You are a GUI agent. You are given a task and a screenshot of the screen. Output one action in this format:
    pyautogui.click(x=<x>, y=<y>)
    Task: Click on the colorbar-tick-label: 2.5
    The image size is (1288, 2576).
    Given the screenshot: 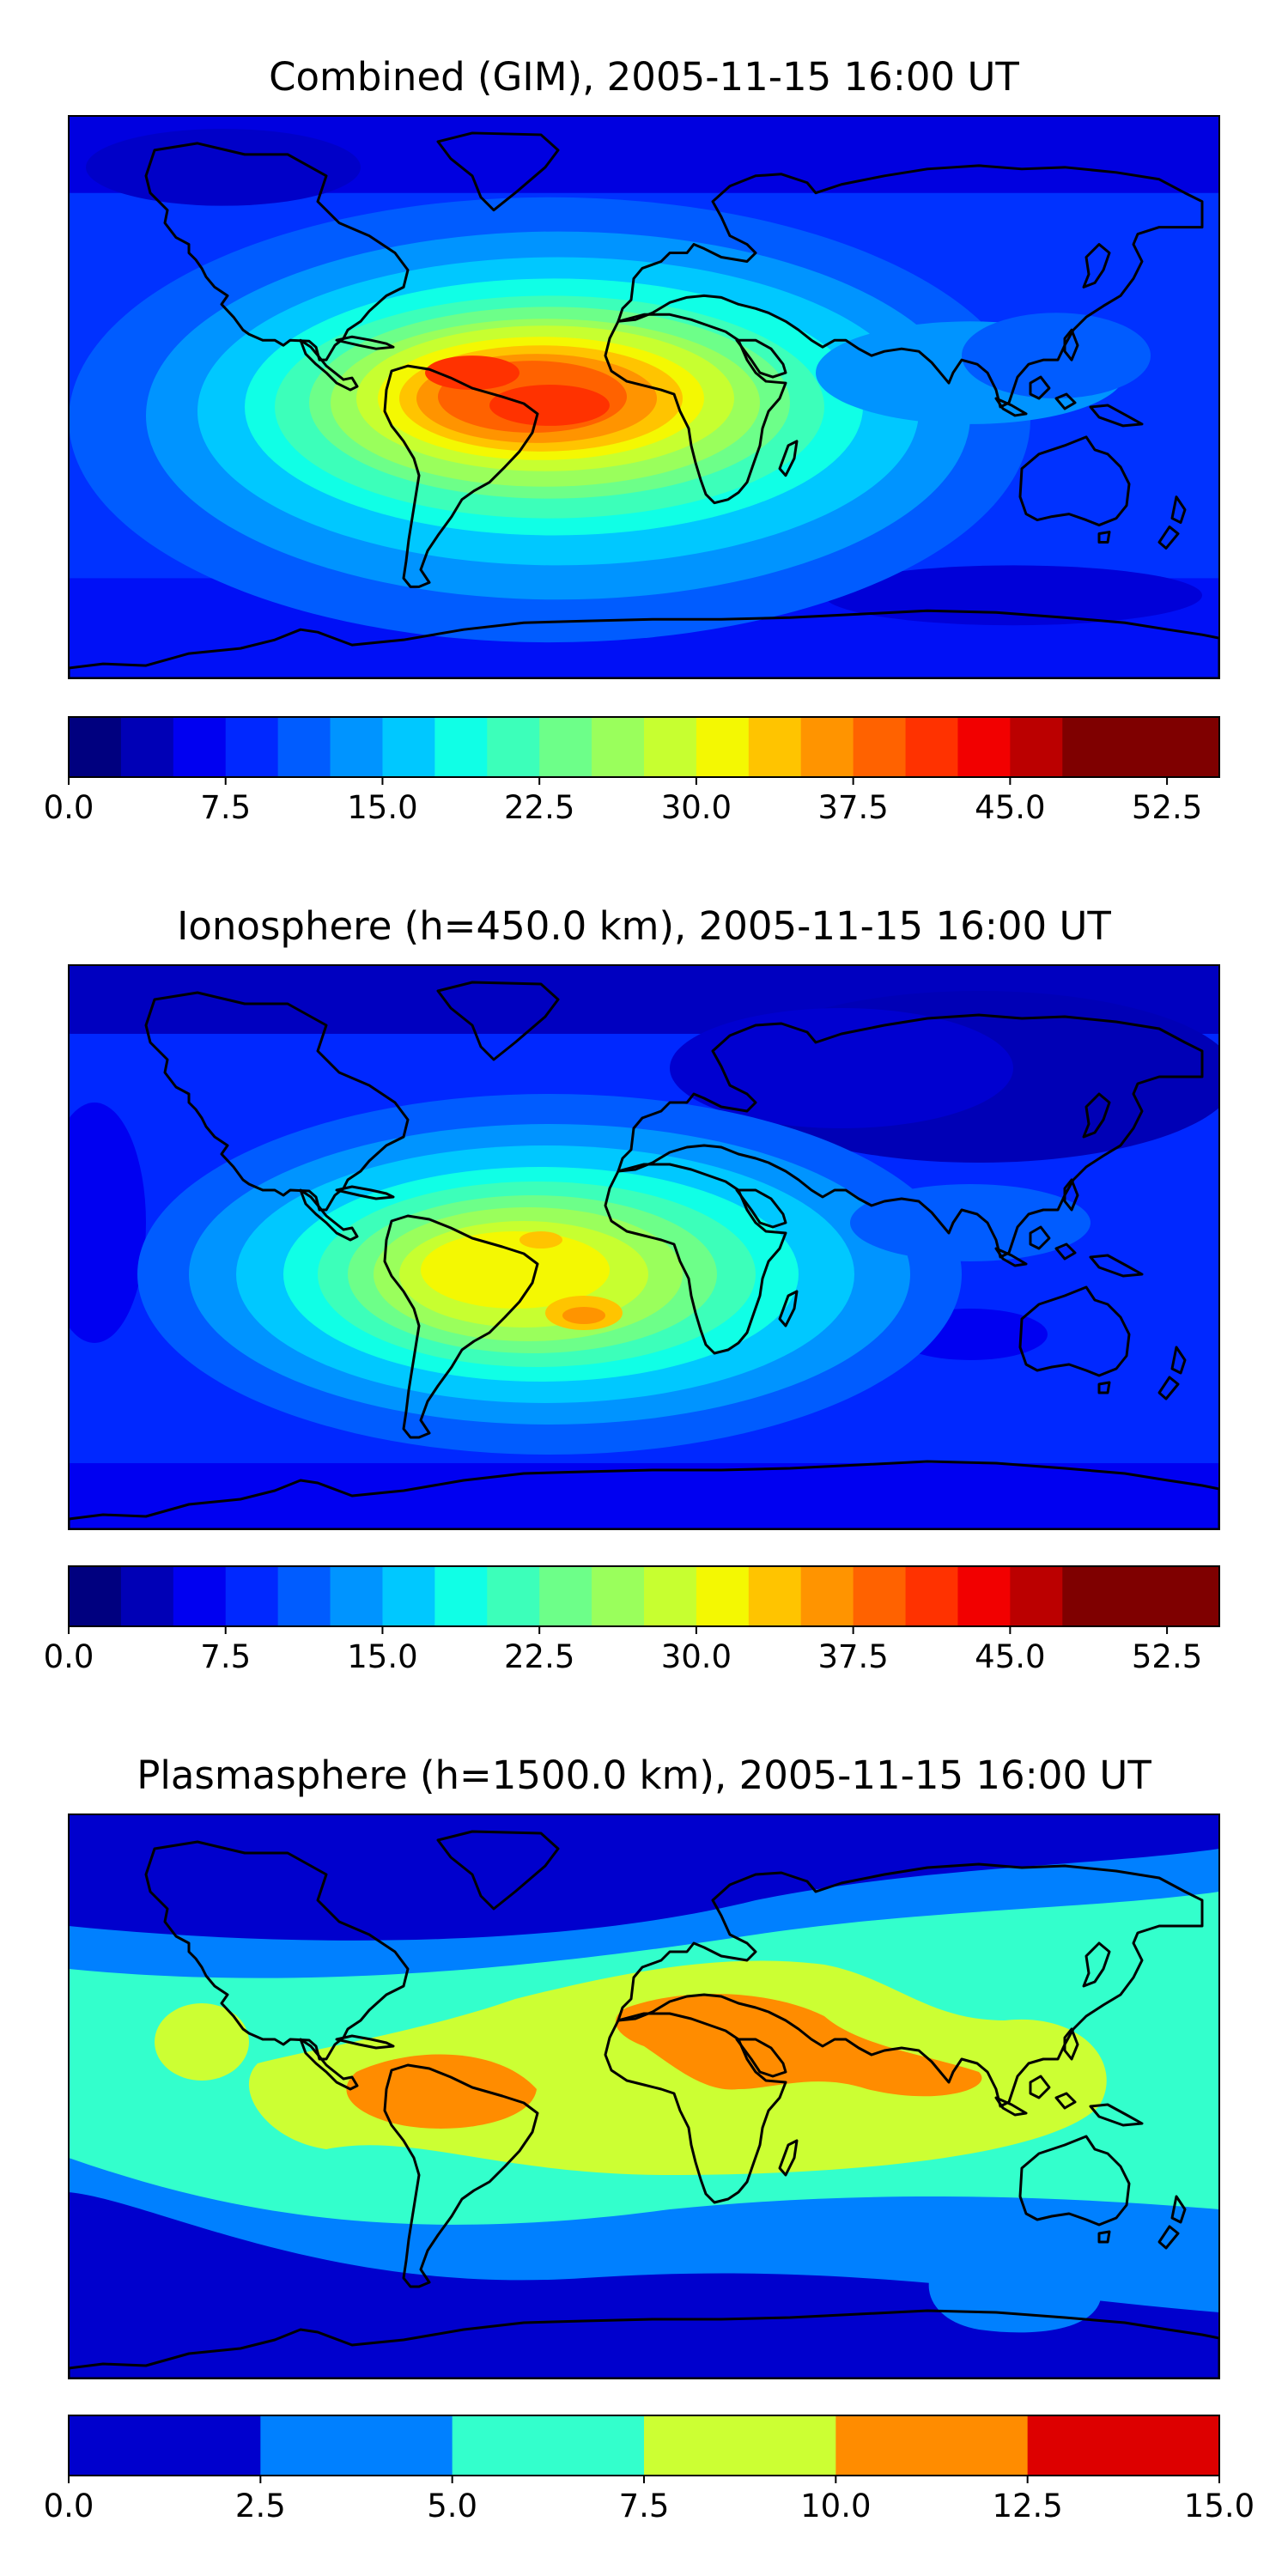 What is the action you would take?
    pyautogui.click(x=260, y=2506)
    